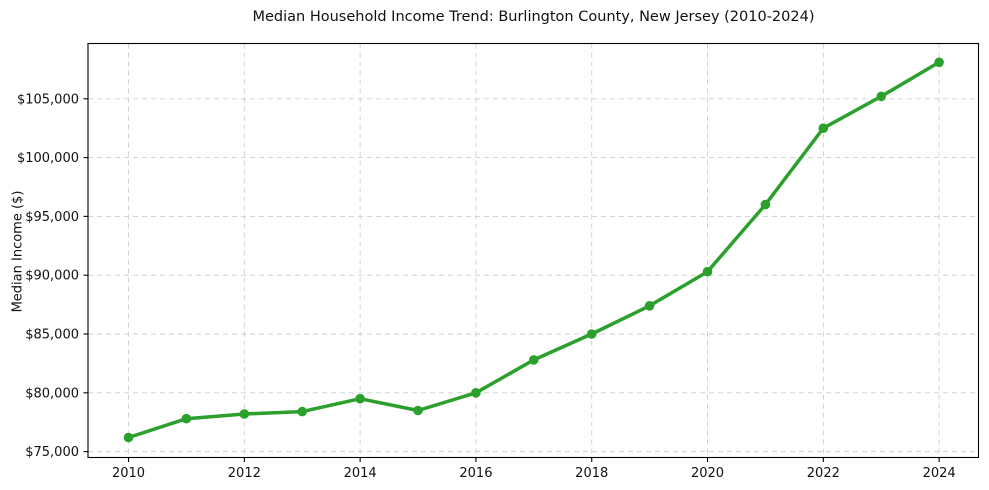  Describe the element at coordinates (52, 335) in the screenshot. I see `y-tick-label: $85,000` at that location.